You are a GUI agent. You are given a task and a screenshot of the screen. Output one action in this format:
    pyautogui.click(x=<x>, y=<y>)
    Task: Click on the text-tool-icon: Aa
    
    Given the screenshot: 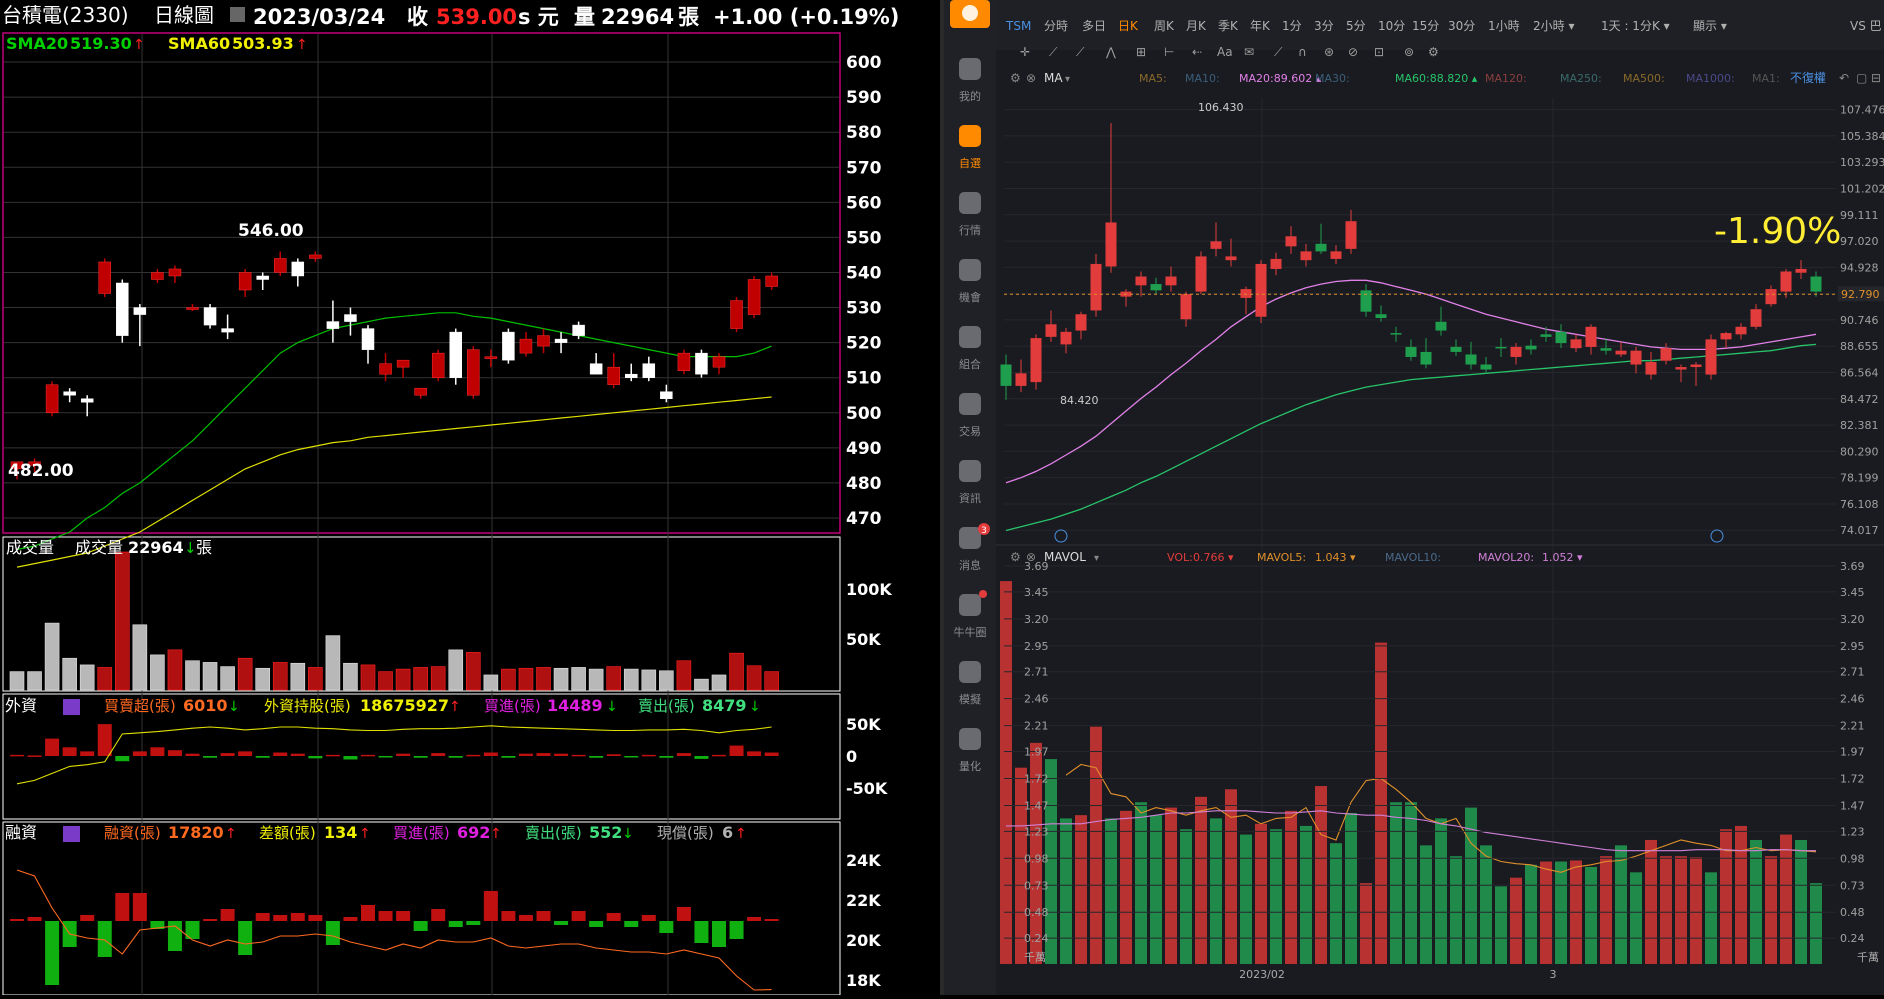 What is the action you would take?
    pyautogui.click(x=1225, y=52)
    